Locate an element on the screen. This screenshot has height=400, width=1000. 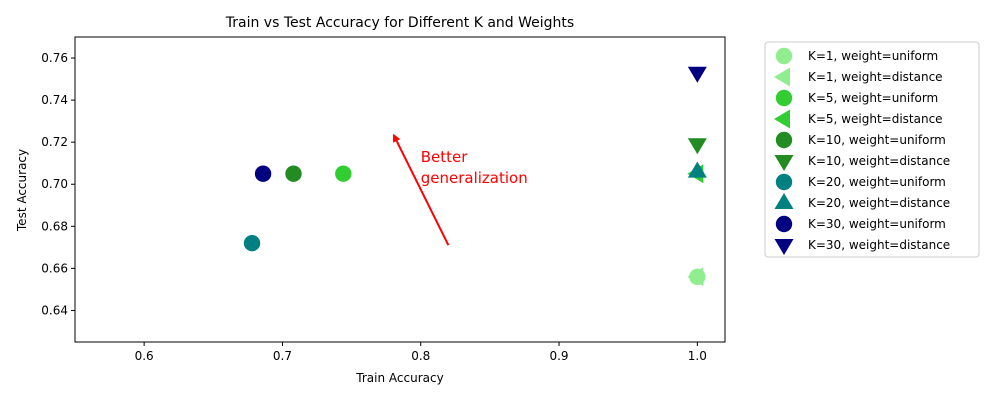
annotation: Better generalization is located at coordinates (460, 189).